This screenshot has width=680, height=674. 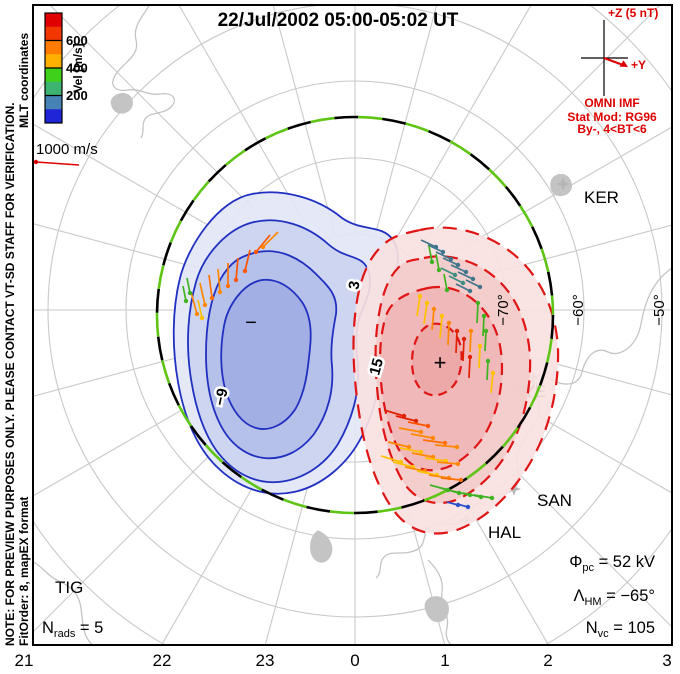 What do you see at coordinates (620, 629) in the screenshot?
I see `stat-n-vc: Nvc = 105` at bounding box center [620, 629].